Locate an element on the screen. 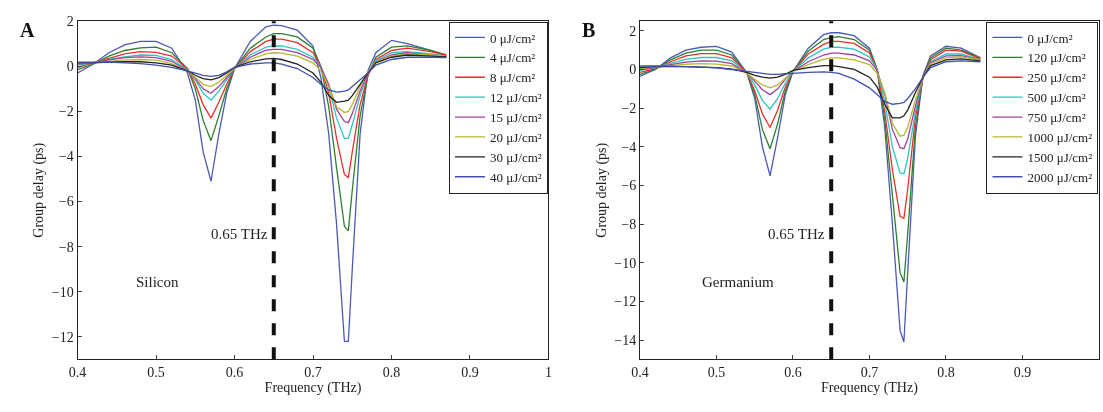 Image resolution: width=1103 pixels, height=412 pixels. legend-label: 250 μJ/cm² is located at coordinates (1056, 78).